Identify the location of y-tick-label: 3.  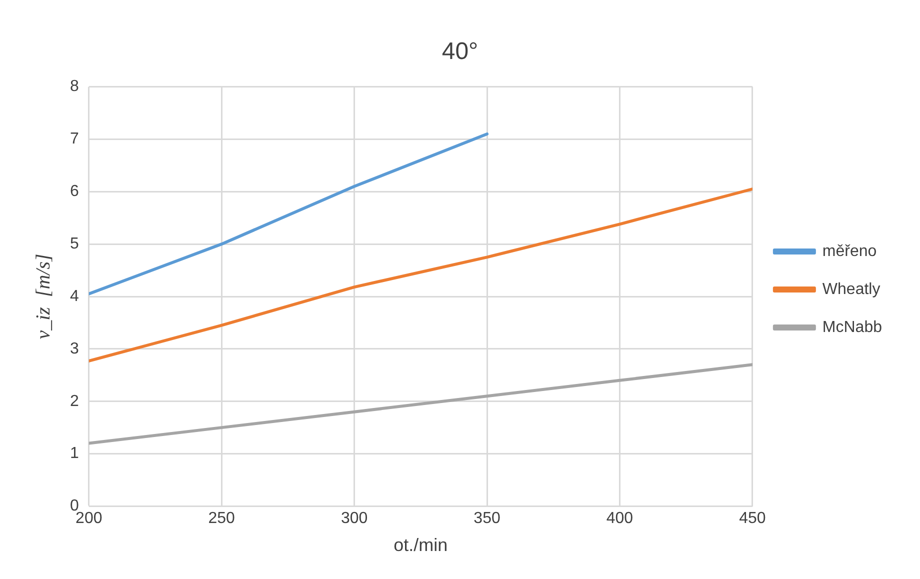
(74, 349).